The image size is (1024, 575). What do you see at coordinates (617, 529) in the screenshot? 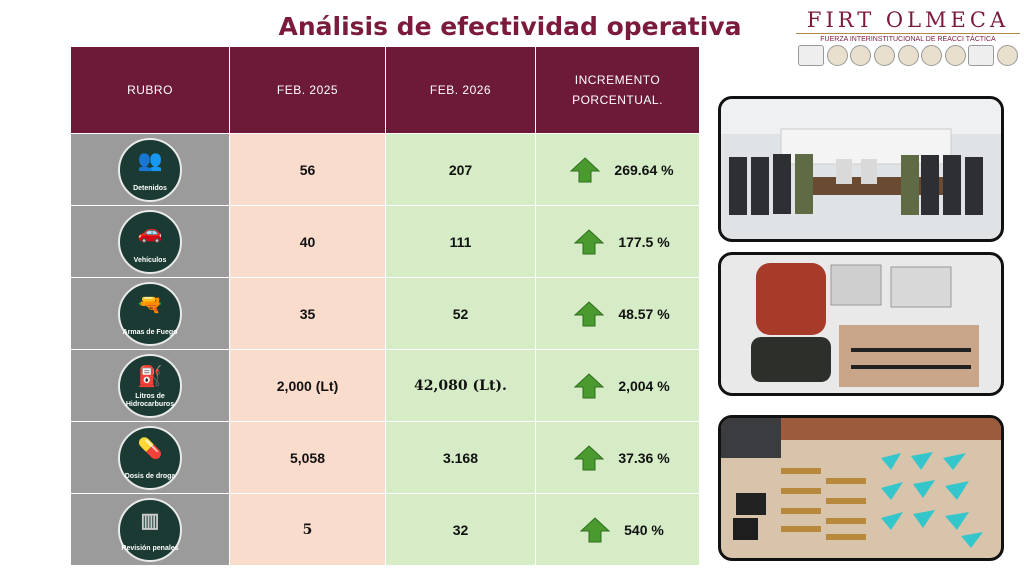
I see `increase-cell: 540 %` at bounding box center [617, 529].